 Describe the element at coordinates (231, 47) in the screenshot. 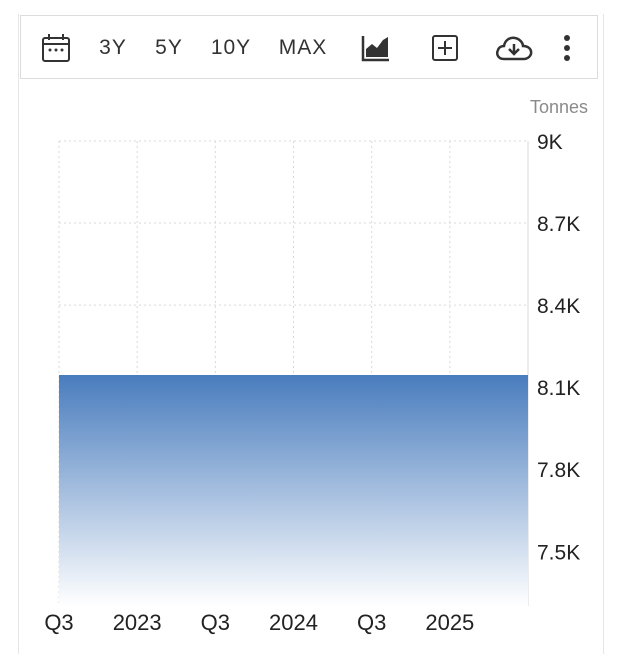

I see `range-10y-button: 10Y` at that location.